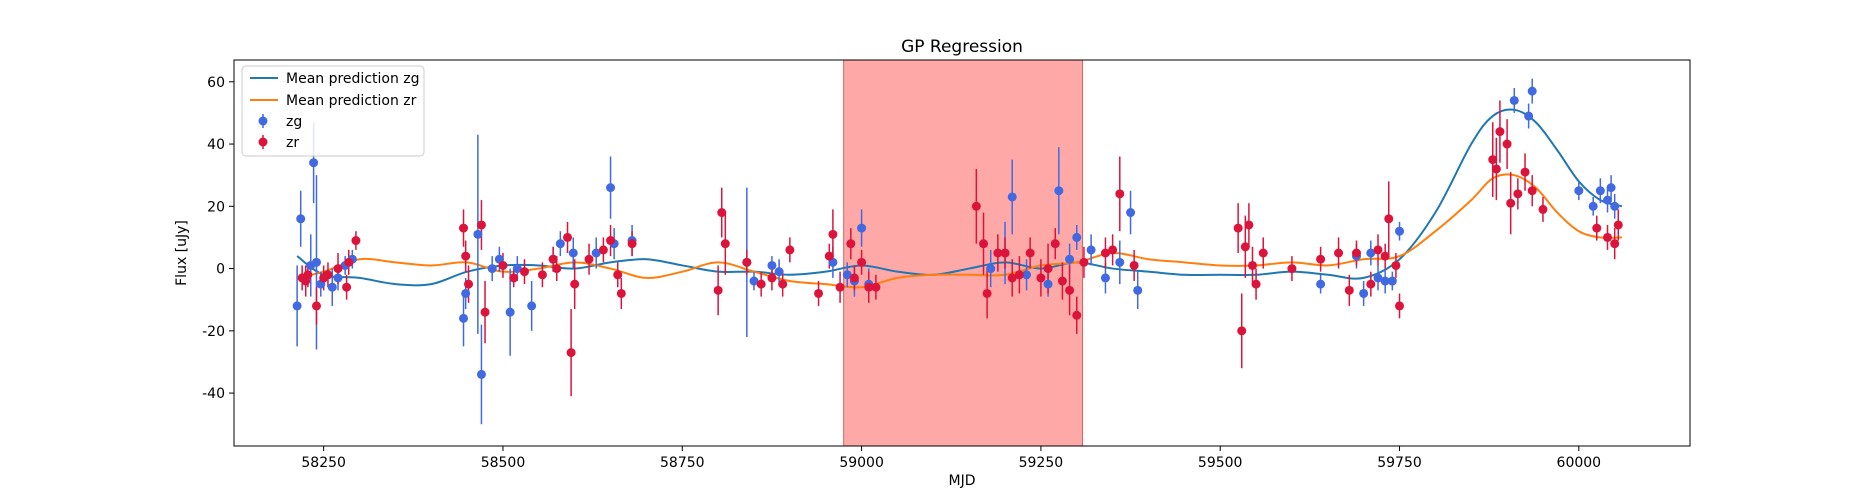 This screenshot has height=500, width=1875. I want to click on y-tick-label: 20, so click(216, 207).